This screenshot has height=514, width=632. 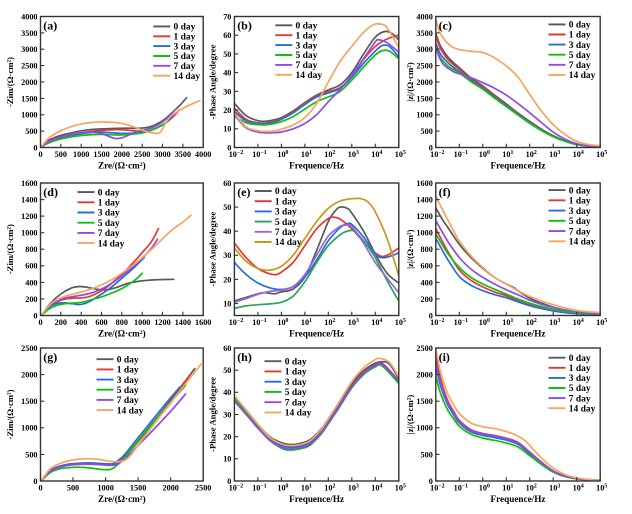 What do you see at coordinates (29, 183) in the screenshot?
I see `svg-text: 1600` at bounding box center [29, 183].